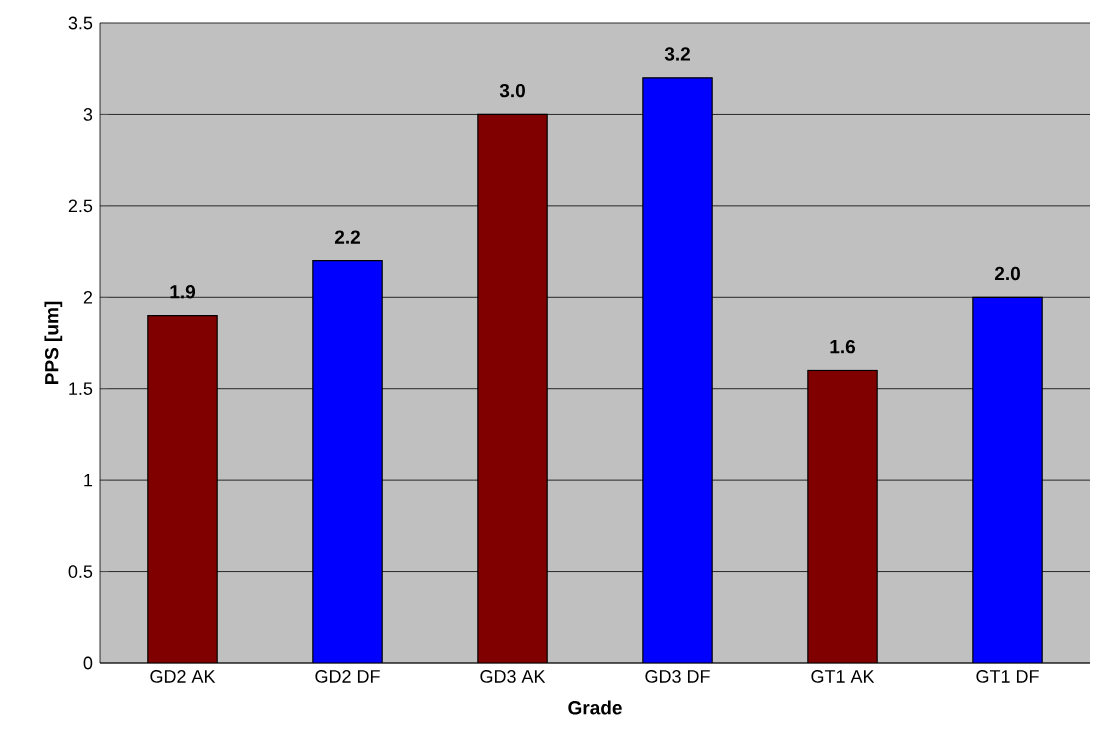  Describe the element at coordinates (843, 346) in the screenshot. I see `data-label: 1.6` at that location.